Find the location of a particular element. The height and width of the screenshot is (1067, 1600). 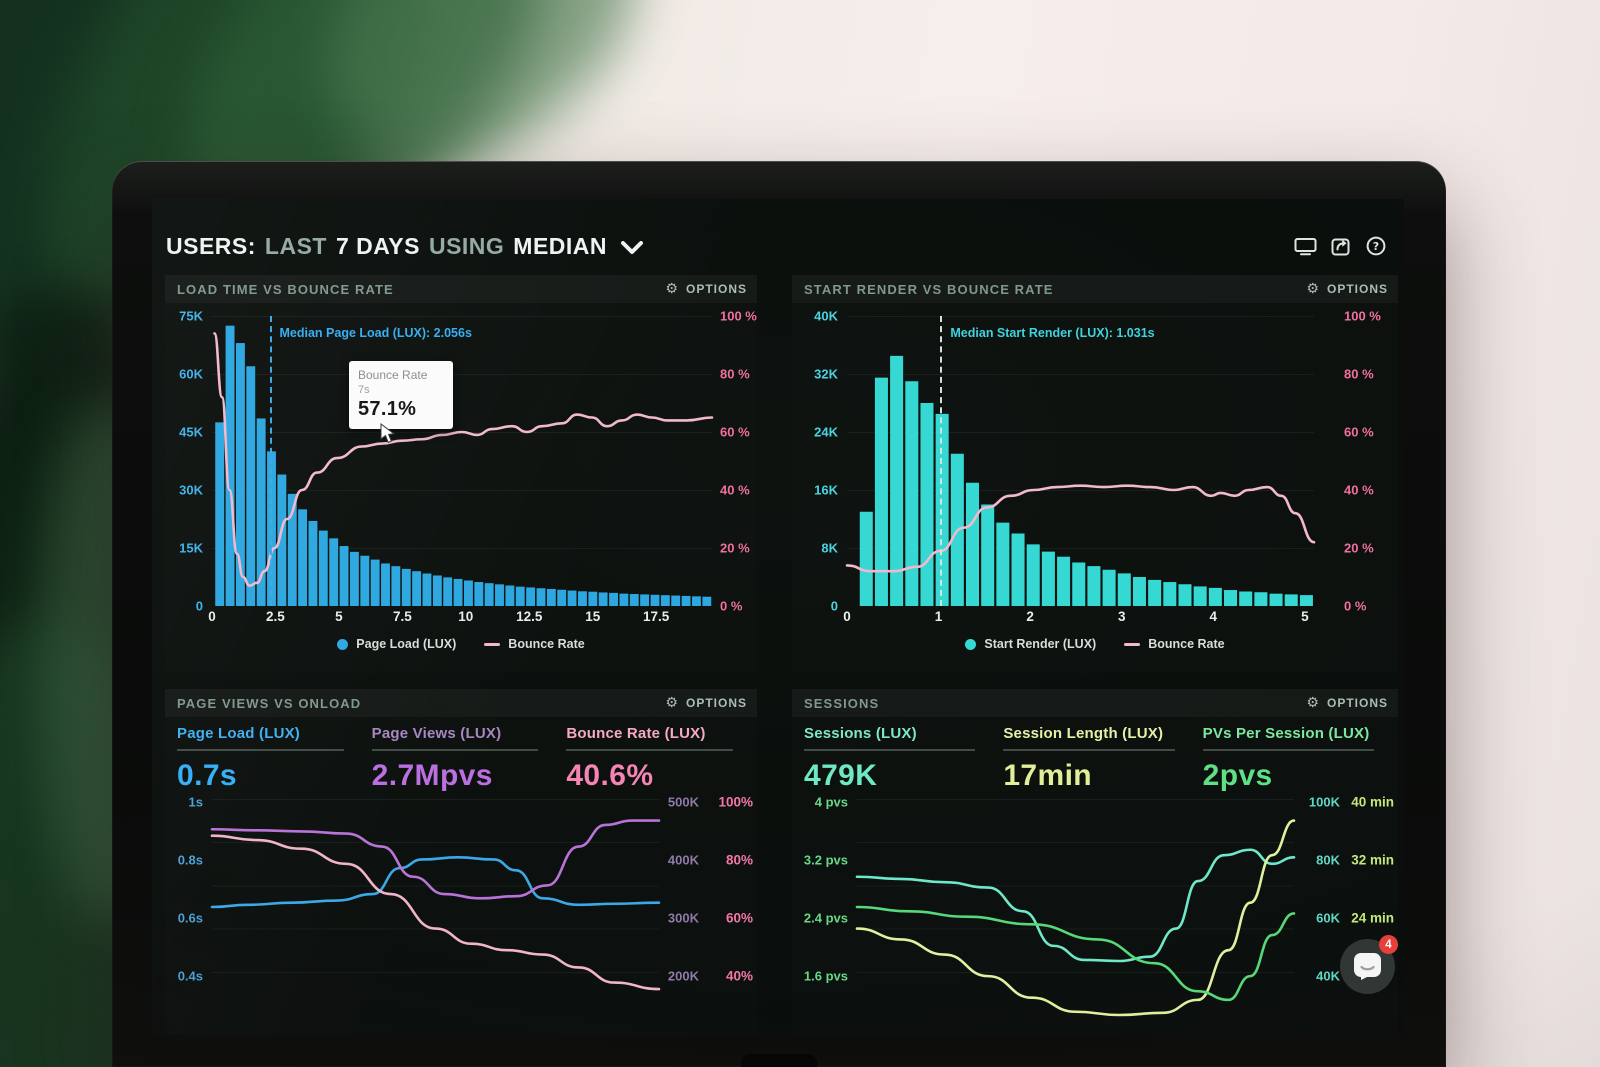

chart-svg is located at coordinates (462, 465).